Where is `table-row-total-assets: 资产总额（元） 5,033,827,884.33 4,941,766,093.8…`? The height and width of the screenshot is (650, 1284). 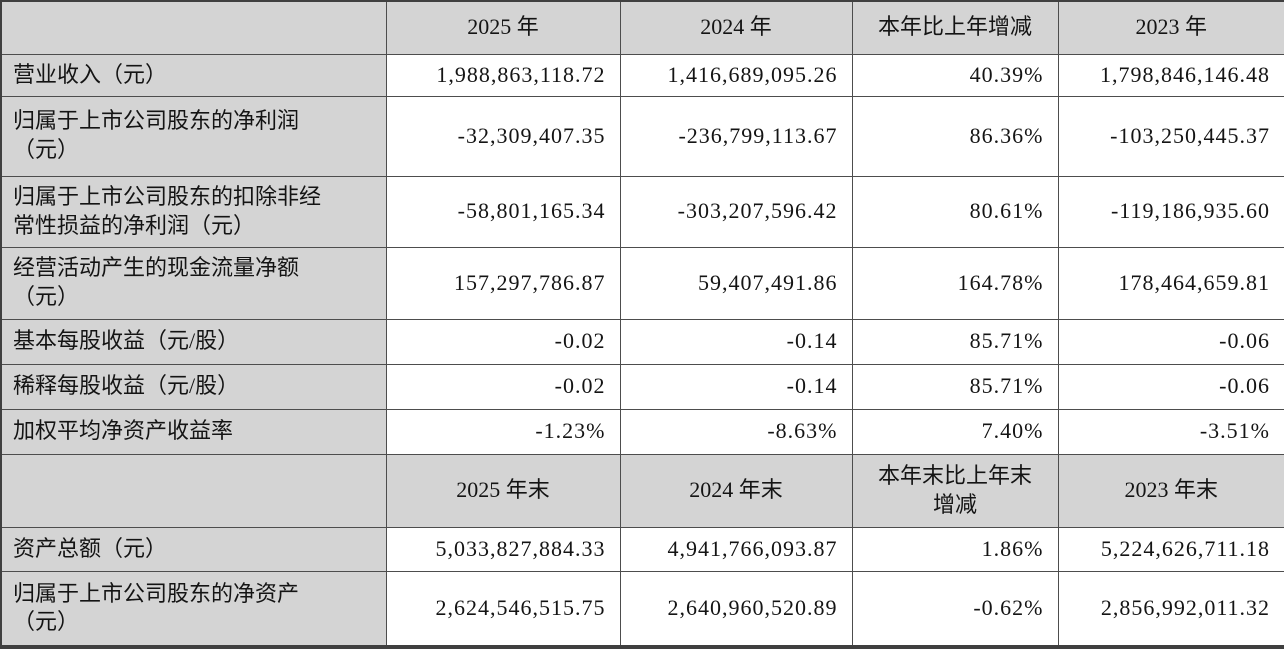 table-row-total-assets: 资产总额（元） 5,033,827,884.33 4,941,766,093.8… is located at coordinates (642, 549).